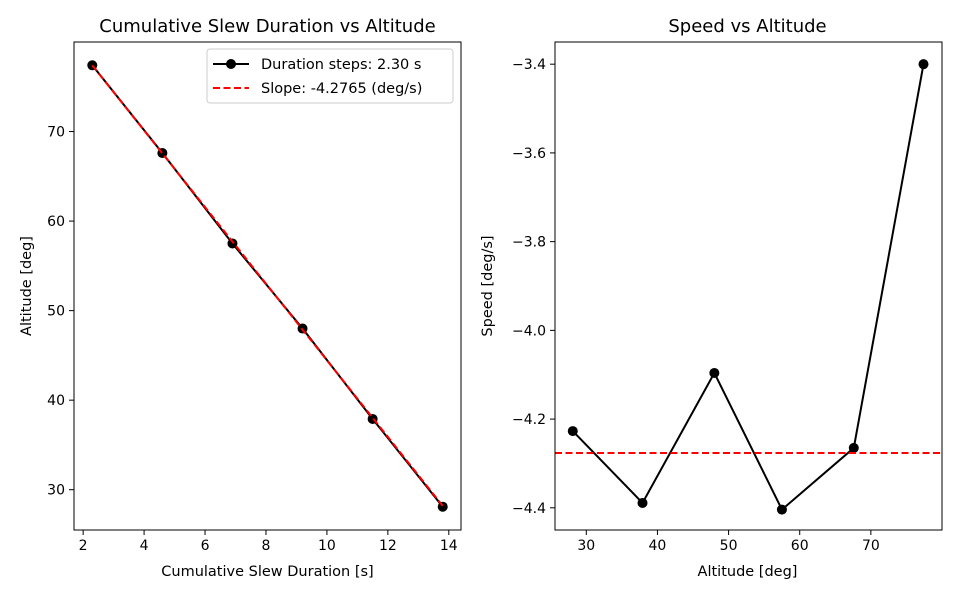  I want to click on x-axis-label: Cumulative Slew Duration [s], so click(267, 572).